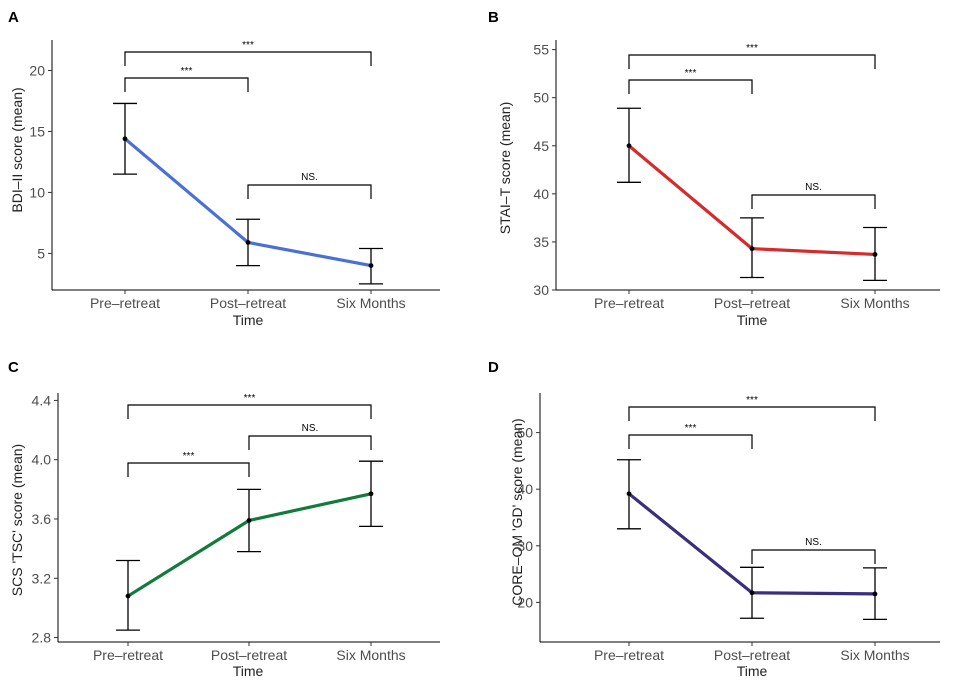  I want to click on y-axis-title: STAI–T score (mean), so click(505, 168).